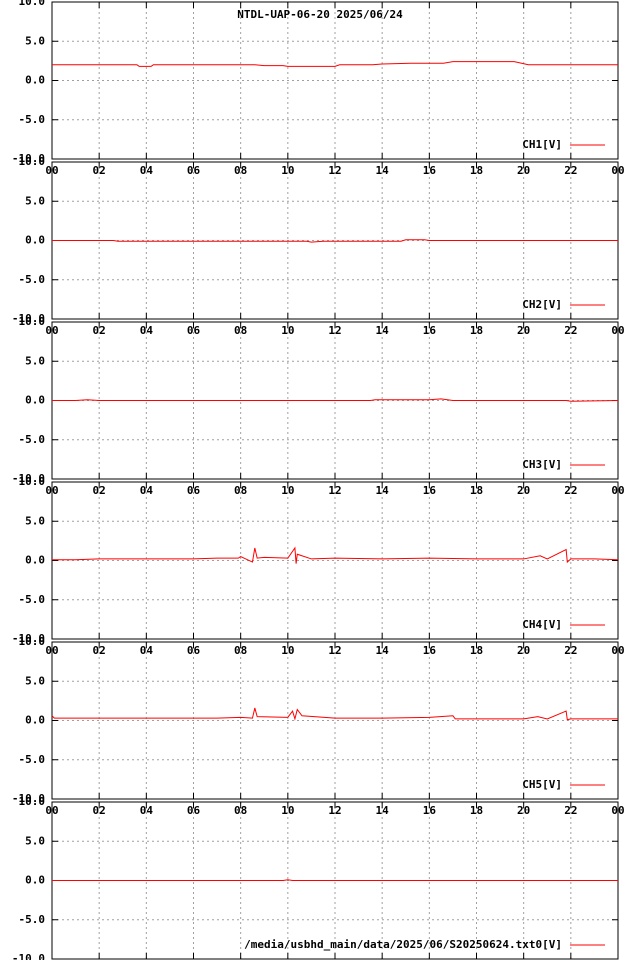 The width and height of the screenshot is (640, 960). What do you see at coordinates (542, 144) in the screenshot?
I see `legend-label: CH1[V]` at bounding box center [542, 144].